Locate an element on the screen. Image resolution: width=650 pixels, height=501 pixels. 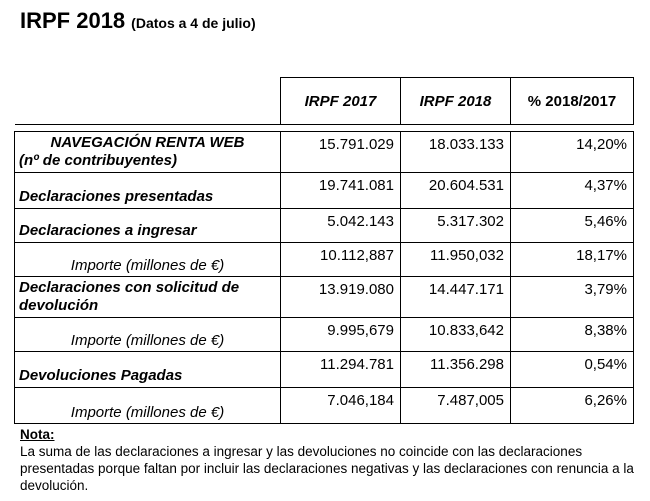
header-irpf-2017: IRPF 2017 is located at coordinates (340, 101).